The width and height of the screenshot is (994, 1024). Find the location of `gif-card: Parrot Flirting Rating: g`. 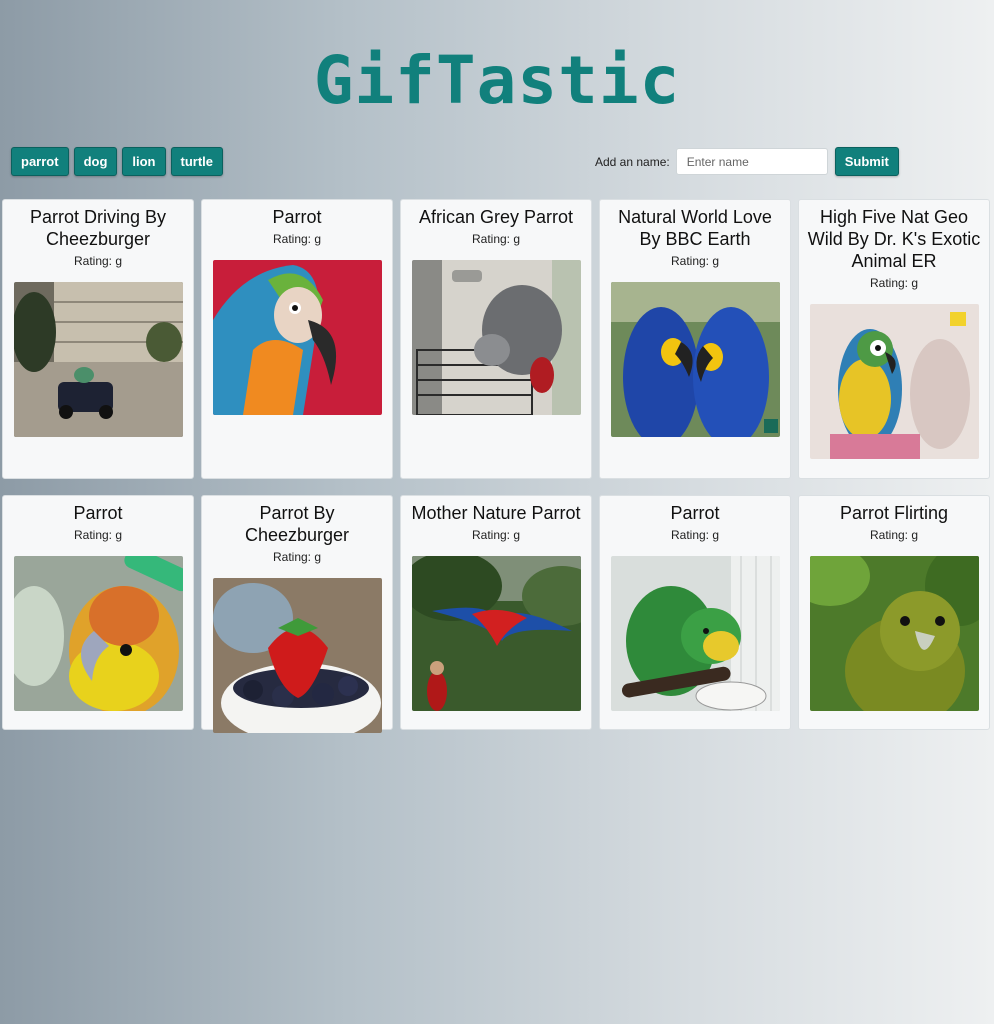

gif-card: Parrot Flirting Rating: g is located at coordinates (894, 612).